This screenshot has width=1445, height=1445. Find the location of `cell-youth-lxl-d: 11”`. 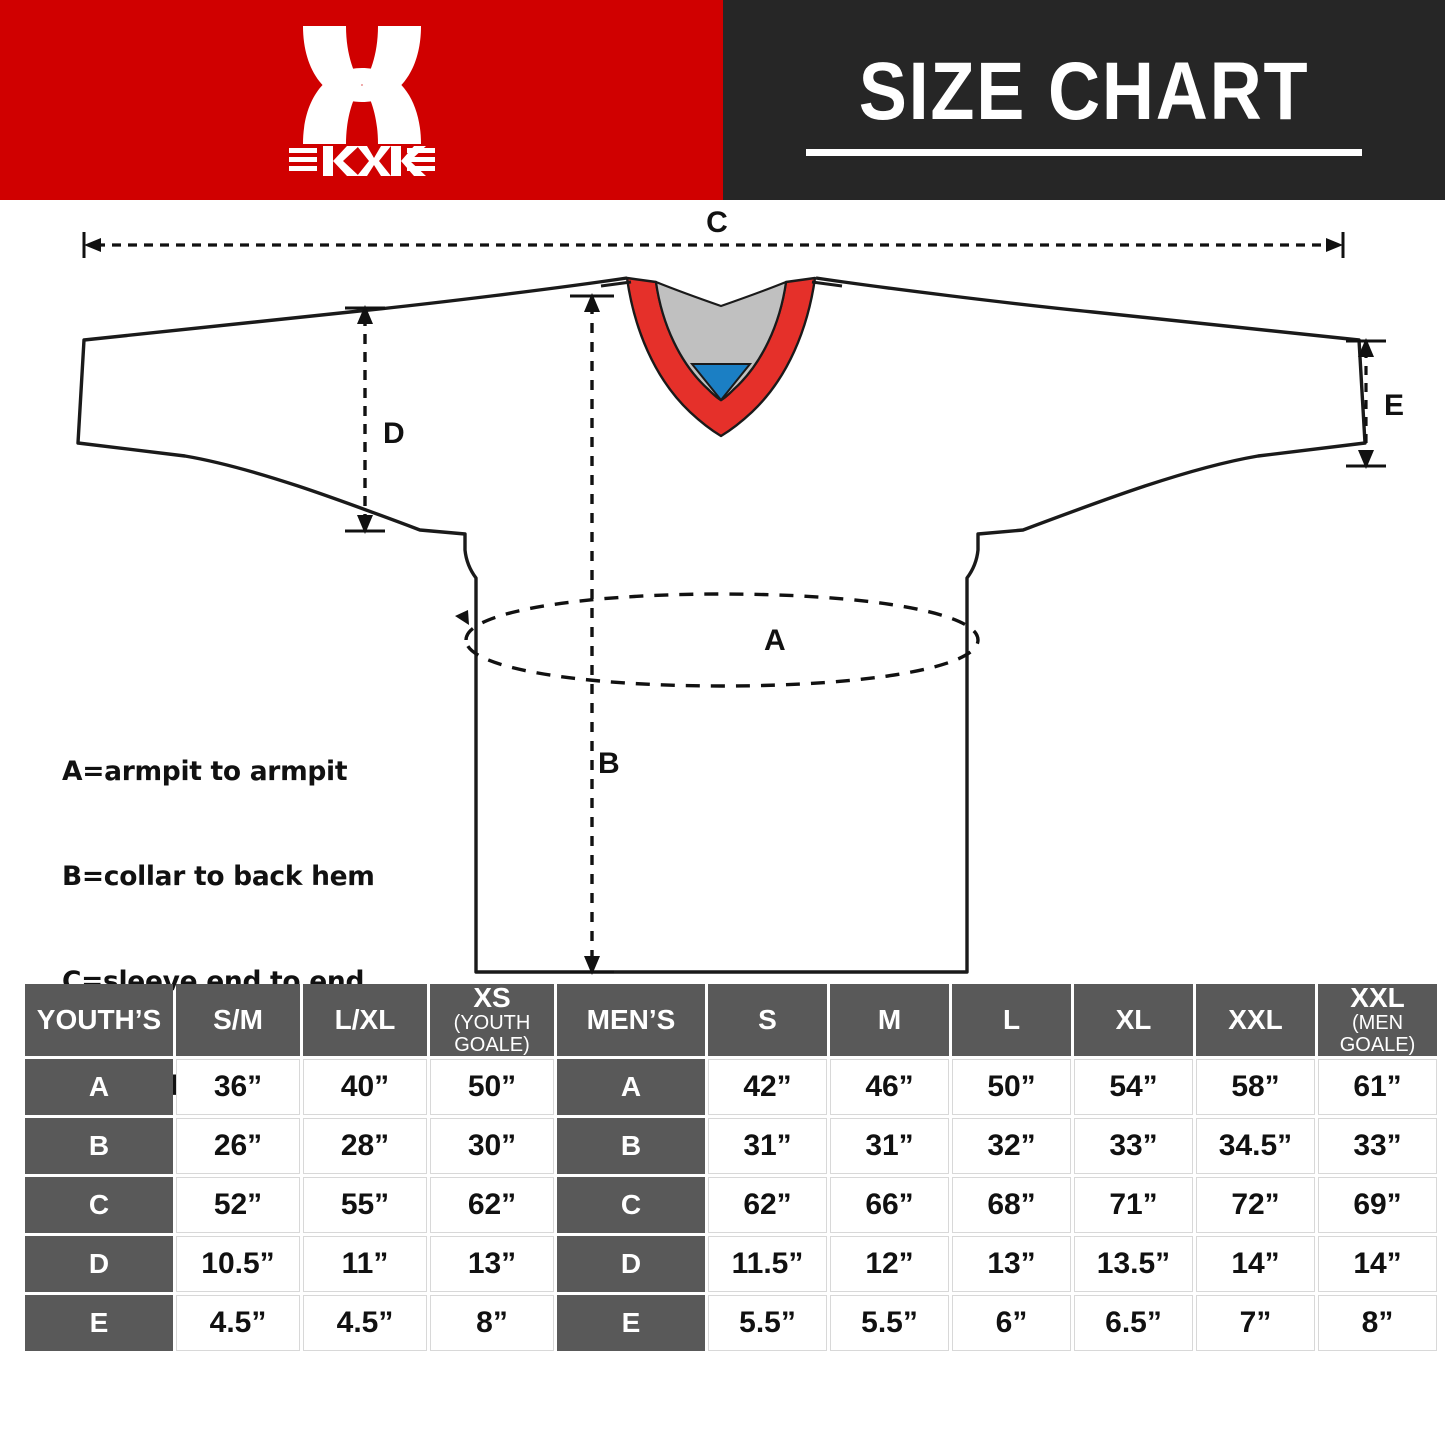

cell-youth-lxl-d: 11” is located at coordinates (365, 1264).